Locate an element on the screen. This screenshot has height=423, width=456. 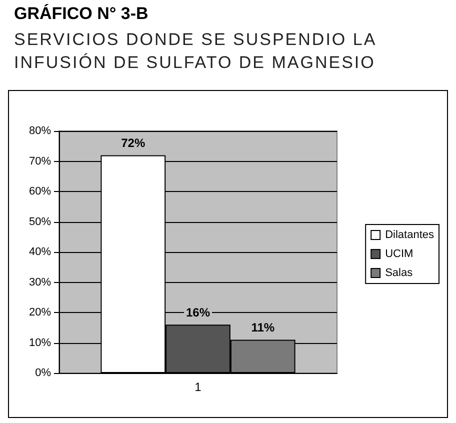
chart-title: GRÁFICO N° 3-B is located at coordinates (81, 14).